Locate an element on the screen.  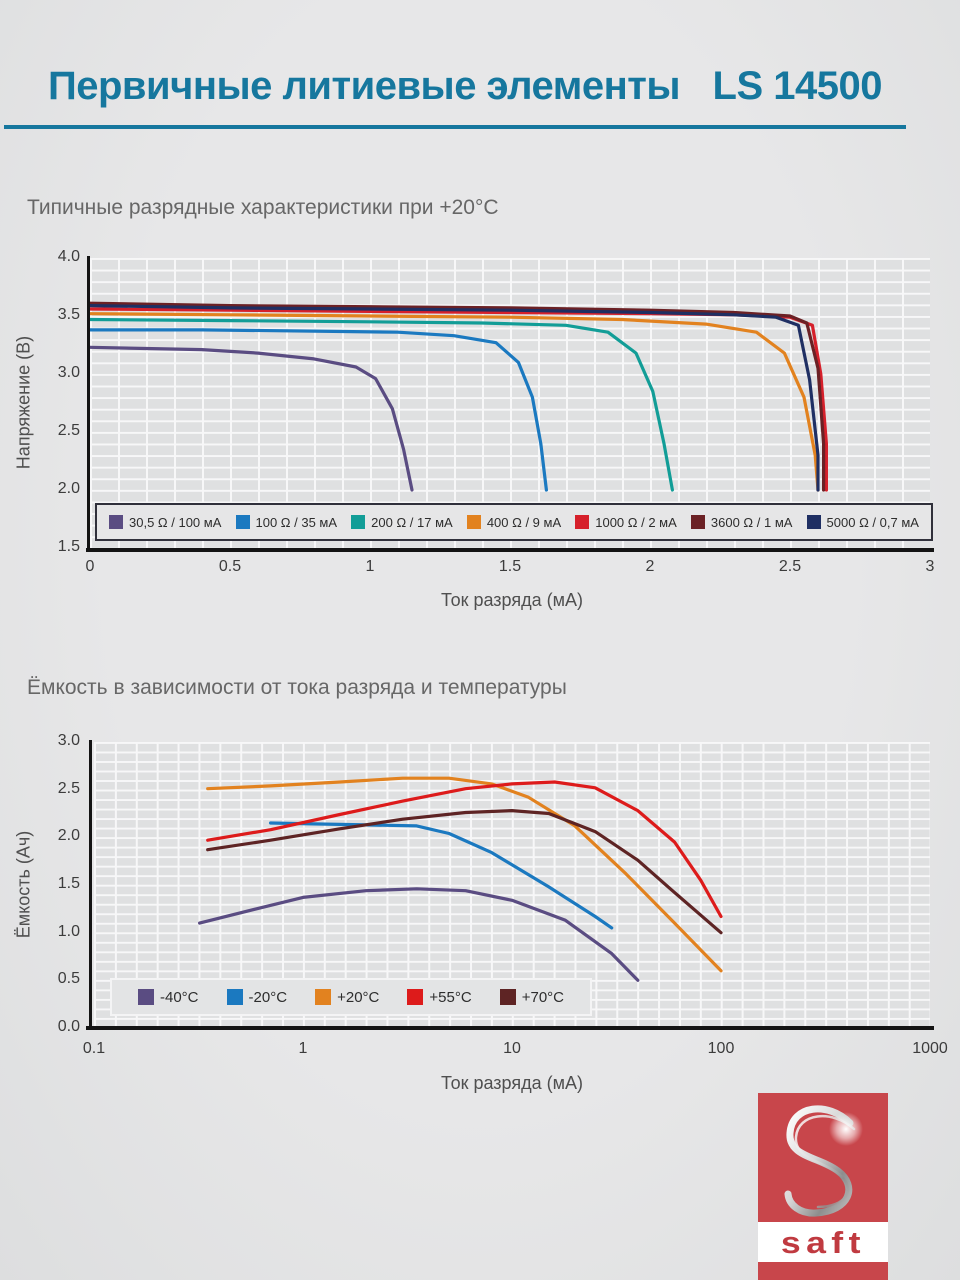
chart1-y-tick-label: 1.5 is located at coordinates (68, 546).